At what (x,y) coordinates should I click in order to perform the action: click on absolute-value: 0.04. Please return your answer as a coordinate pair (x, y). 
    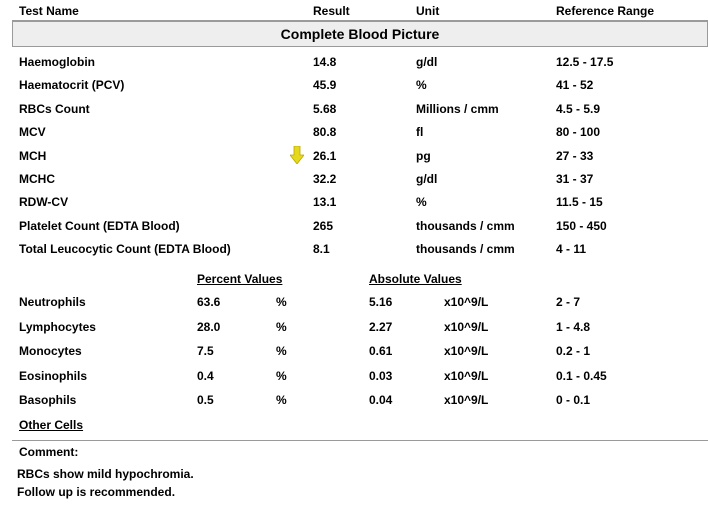
    Looking at the image, I should click on (381, 400).